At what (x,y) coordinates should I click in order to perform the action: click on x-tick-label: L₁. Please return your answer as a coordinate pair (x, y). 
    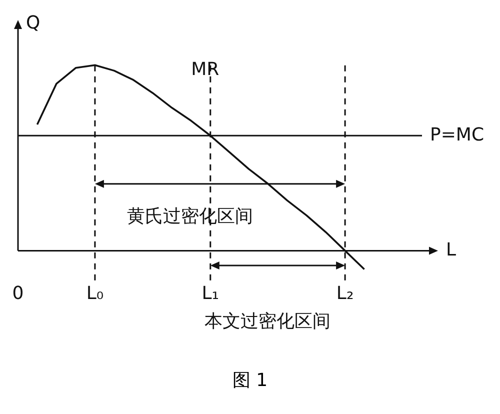
    Looking at the image, I should click on (211, 293).